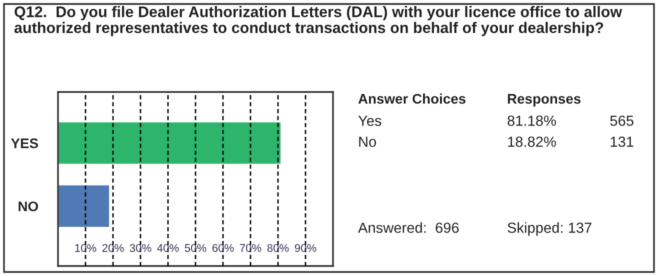 The width and height of the screenshot is (658, 276). Describe the element at coordinates (622, 141) in the screenshot. I see `text: 131` at that location.